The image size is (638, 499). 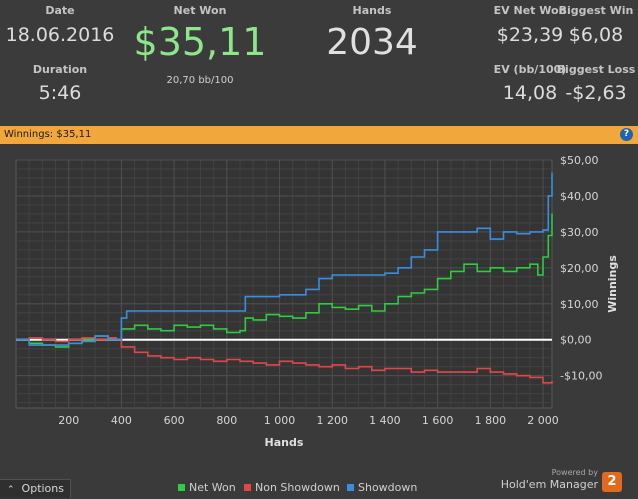 What do you see at coordinates (48, 134) in the screenshot?
I see `graph-title: Winnings: $35,11` at bounding box center [48, 134].